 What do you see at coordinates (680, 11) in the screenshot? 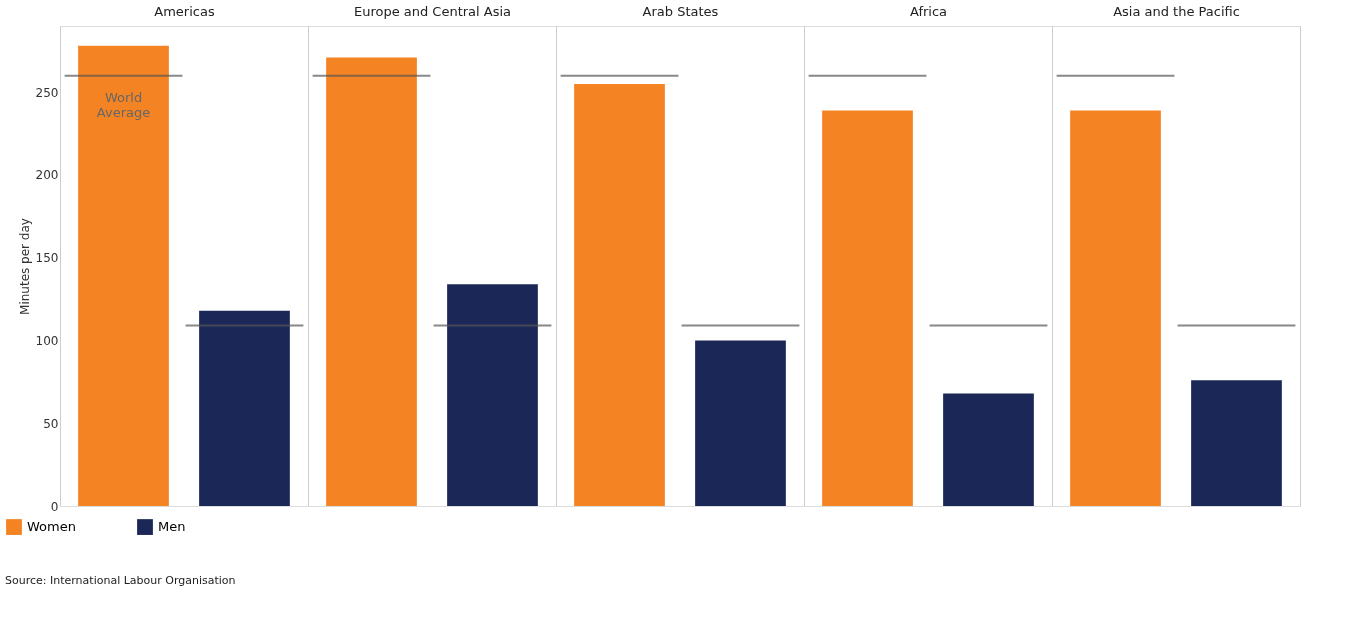
I see `x-tick-label: Arab States` at bounding box center [680, 11].